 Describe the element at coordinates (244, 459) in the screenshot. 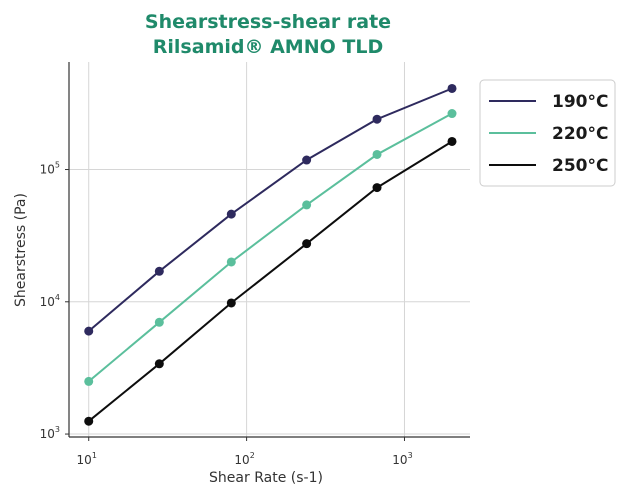

I see `x-tick-label: 10²` at that location.